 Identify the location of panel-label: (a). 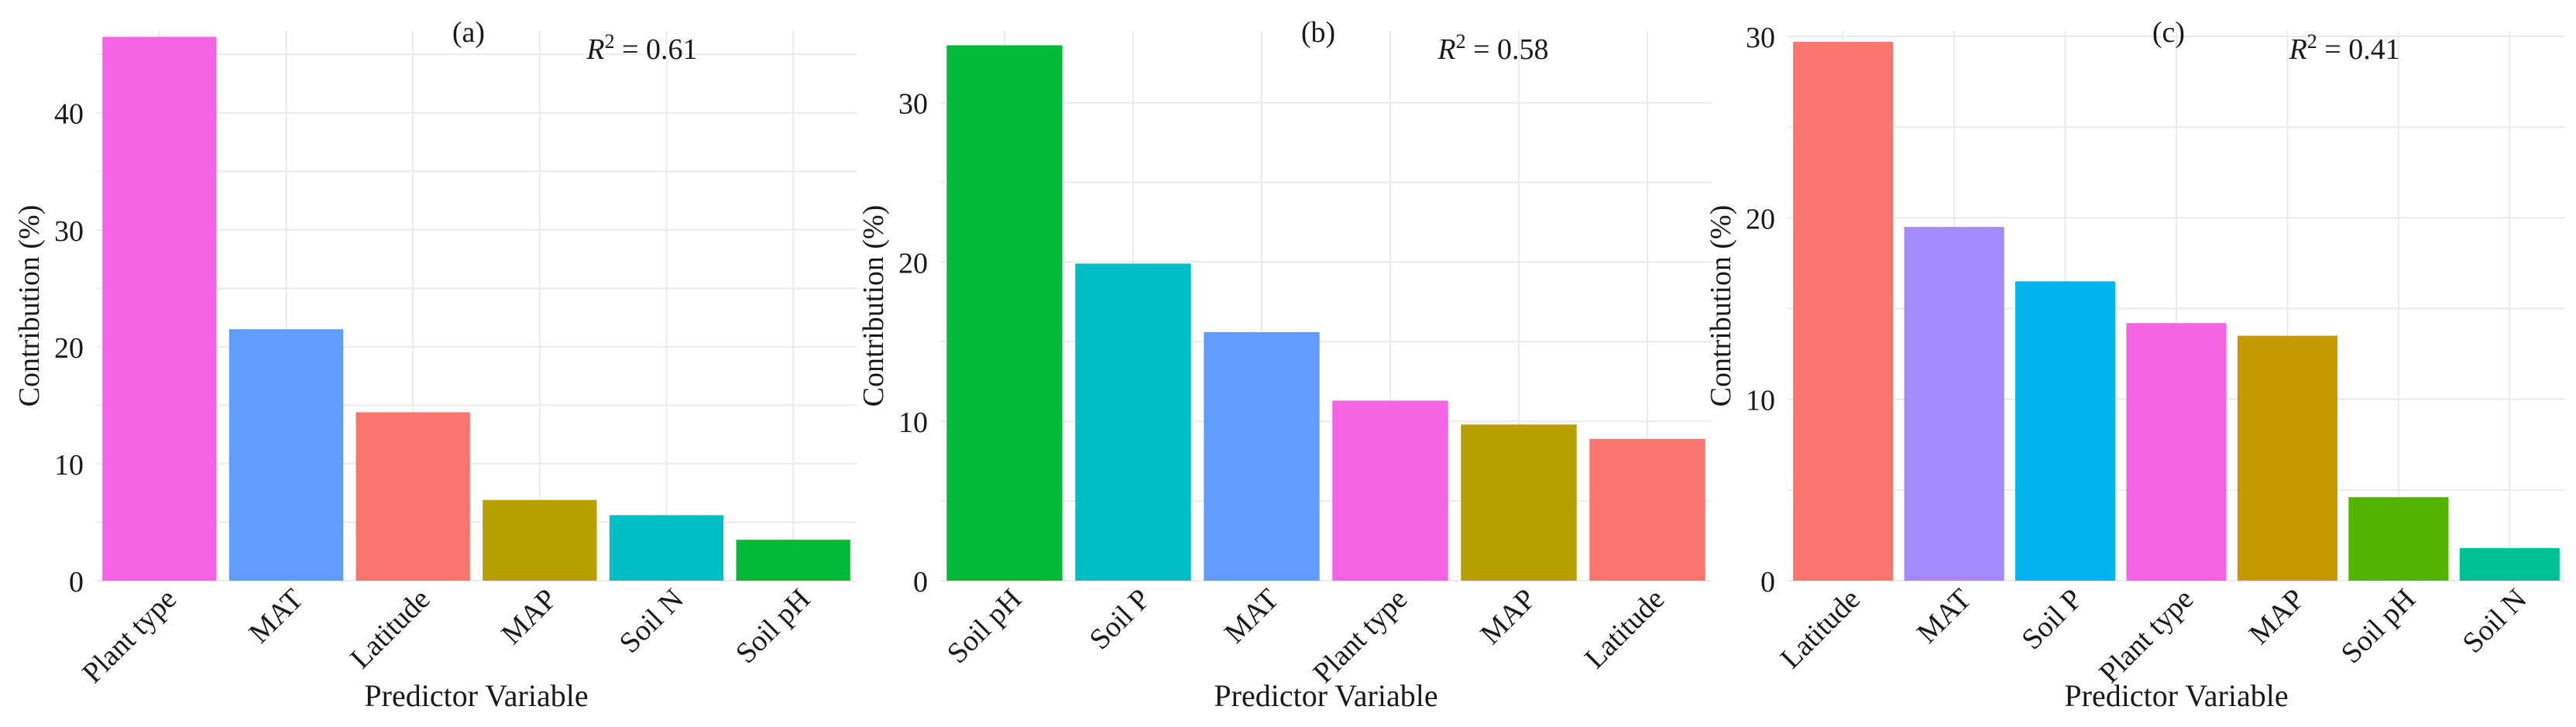
(468, 32).